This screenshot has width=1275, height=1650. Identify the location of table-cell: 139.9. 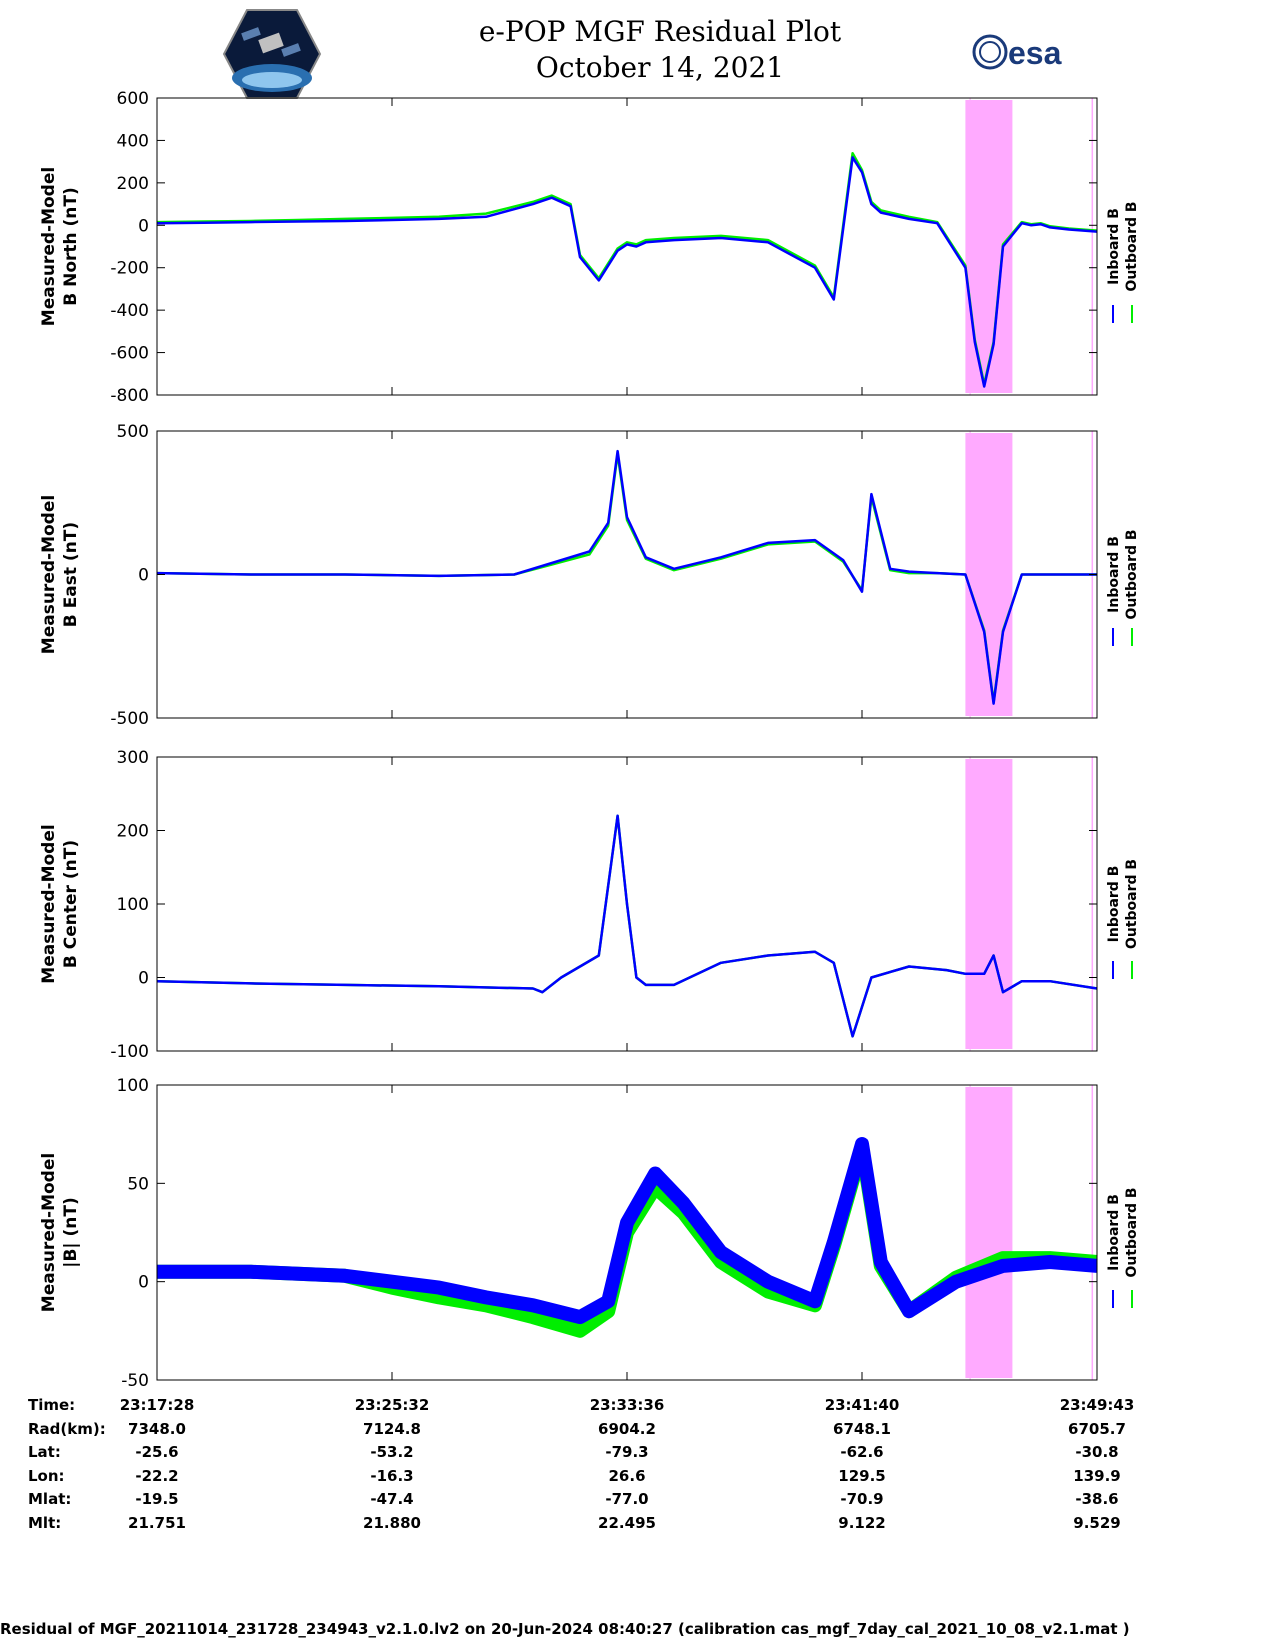
(1097, 1476).